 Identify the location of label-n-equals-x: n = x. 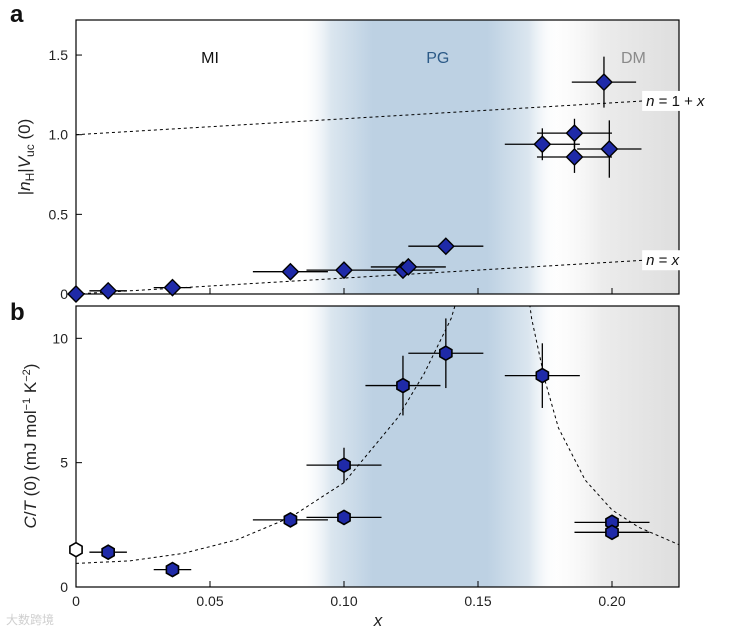
(662, 260).